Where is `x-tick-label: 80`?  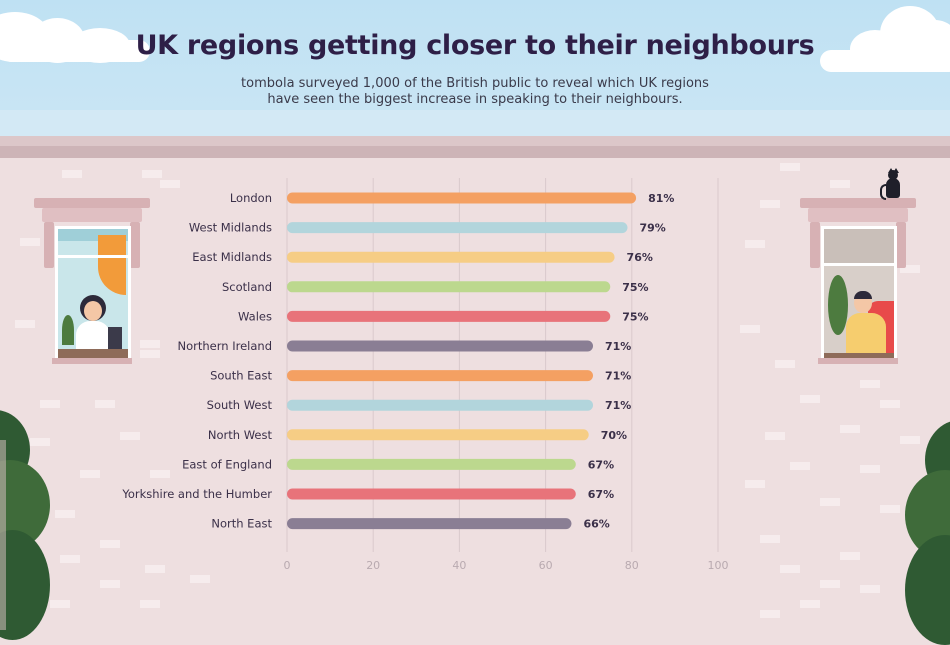 x-tick-label: 80 is located at coordinates (632, 565).